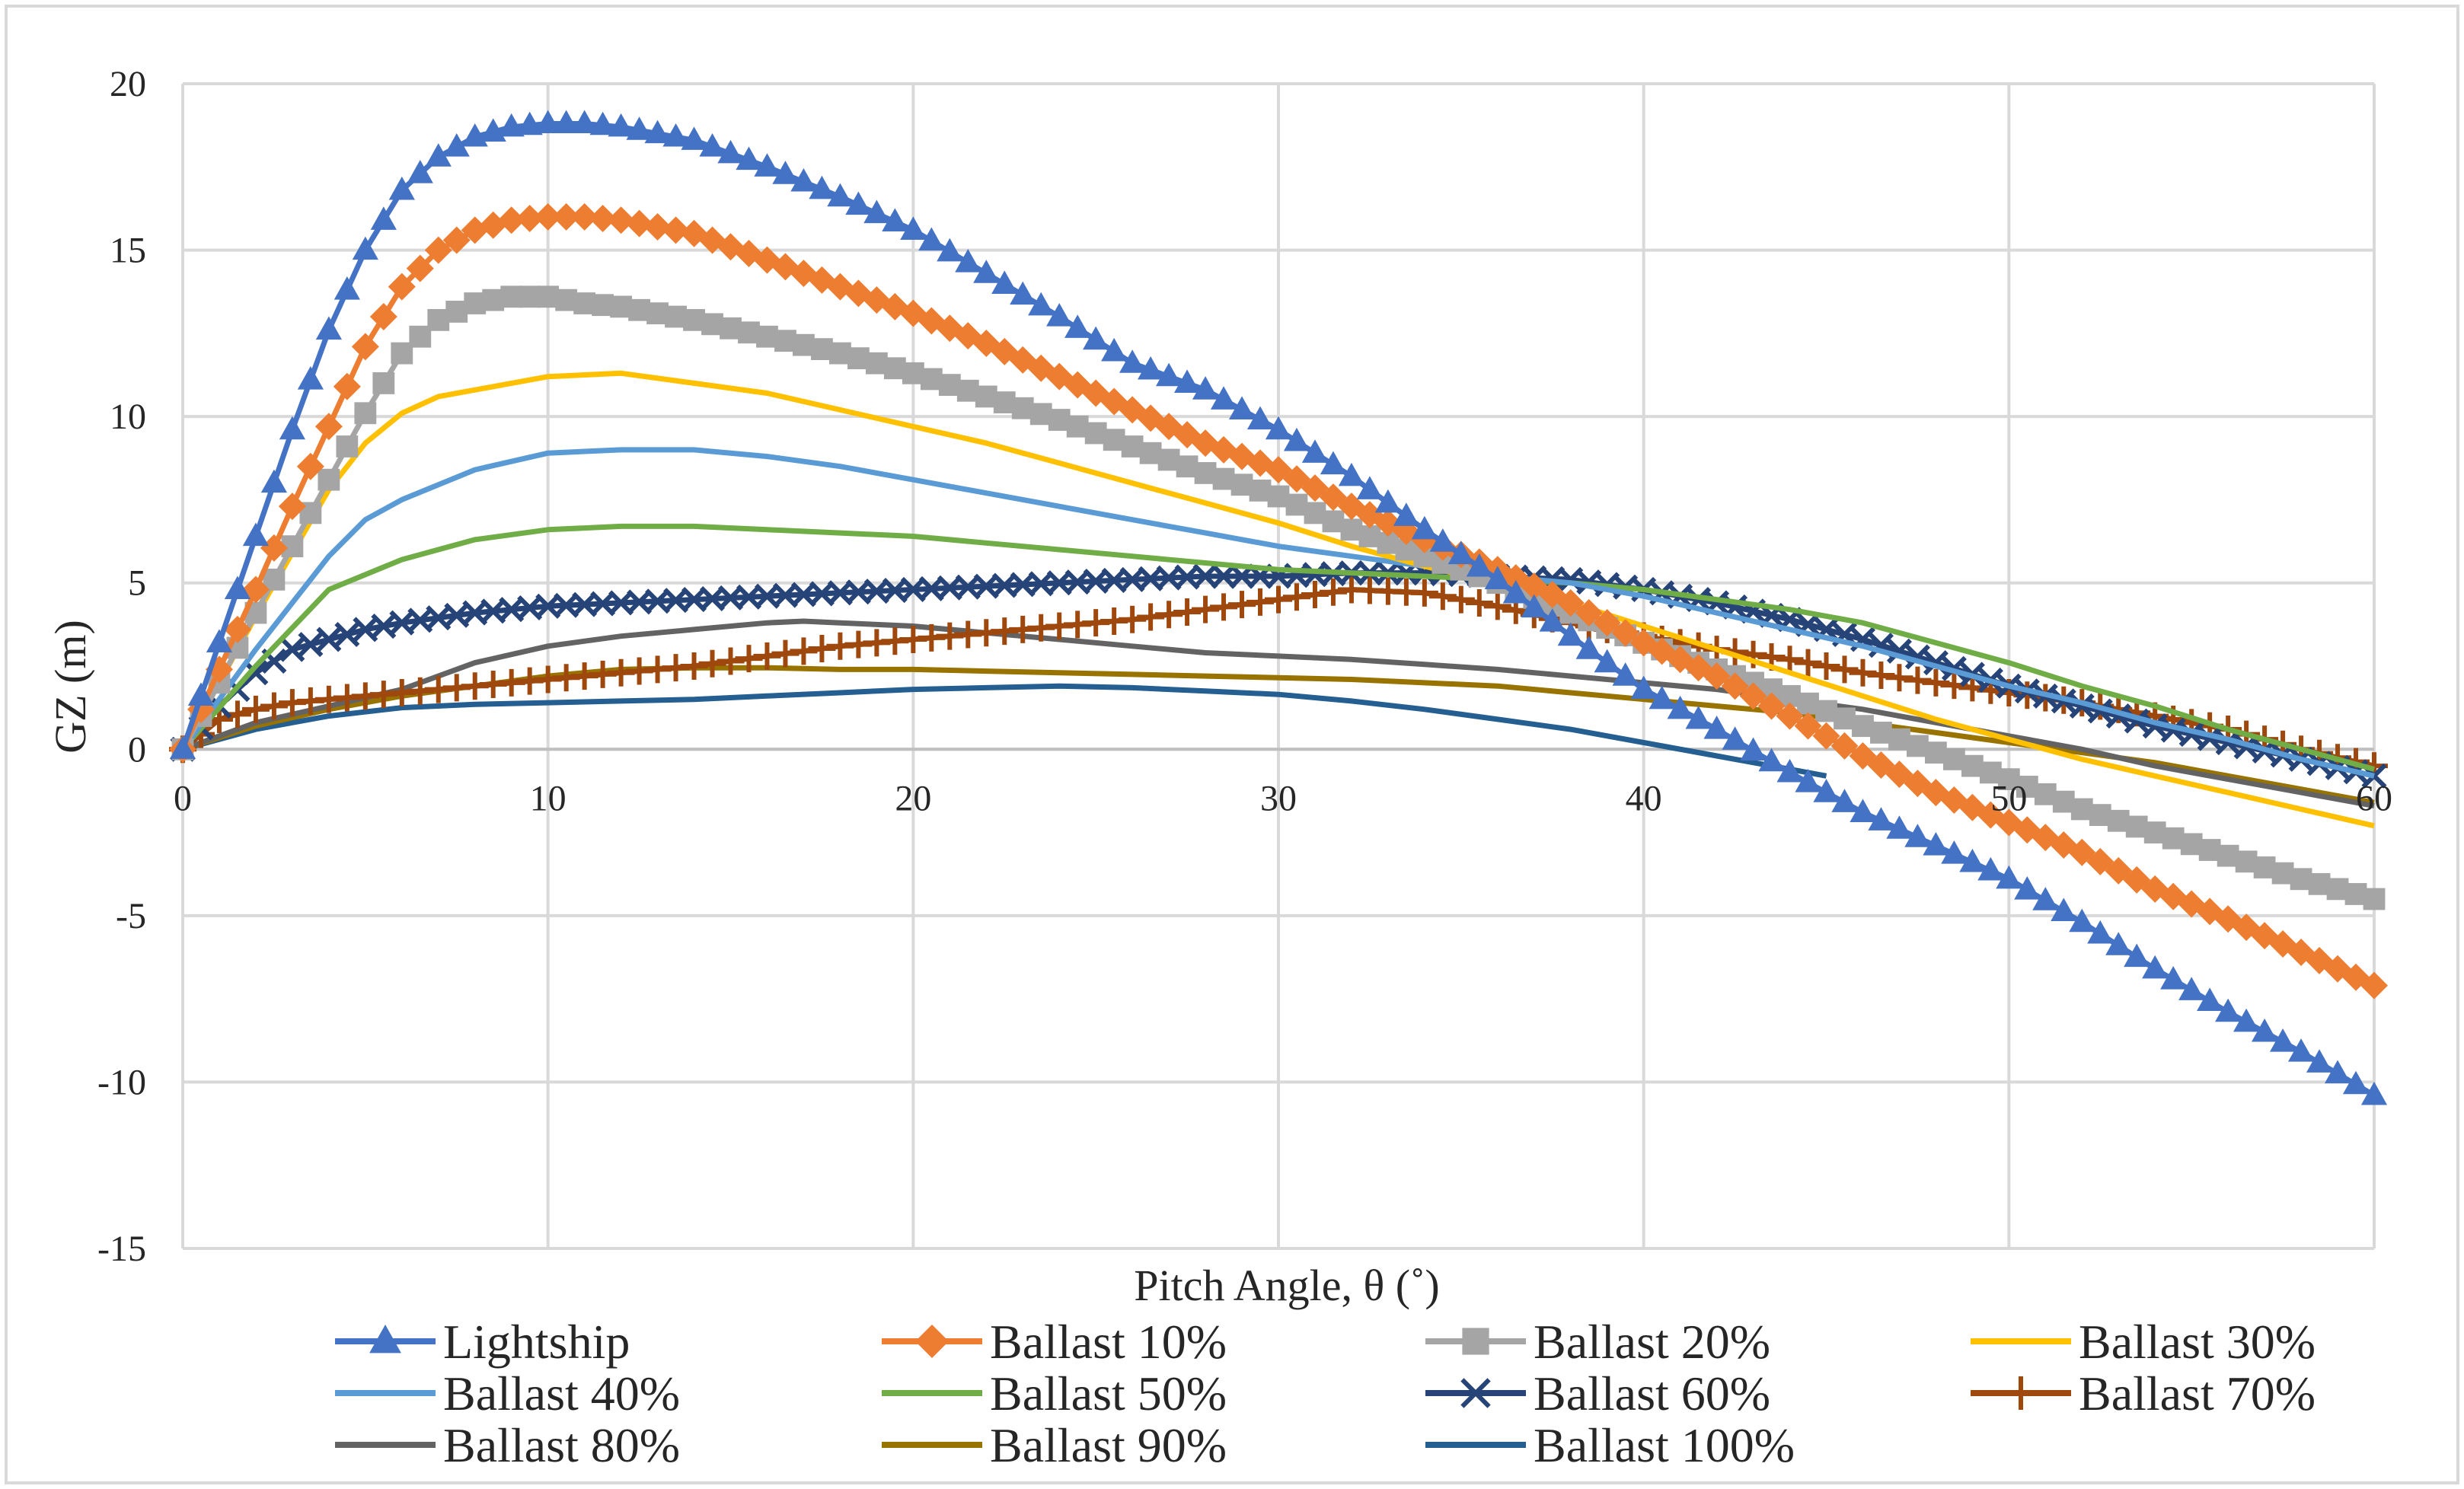 The image size is (2464, 1489). Describe the element at coordinates (561, 1393) in the screenshot. I see `legend-label: Ballast 40%` at that location.